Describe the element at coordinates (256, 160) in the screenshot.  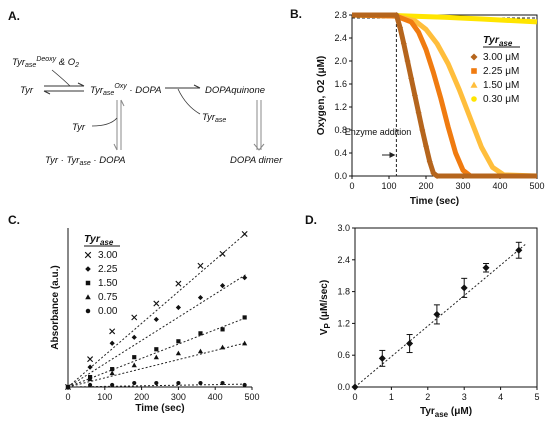
I see `scheme-dopa-dimer: DOPA dimer` at that location.